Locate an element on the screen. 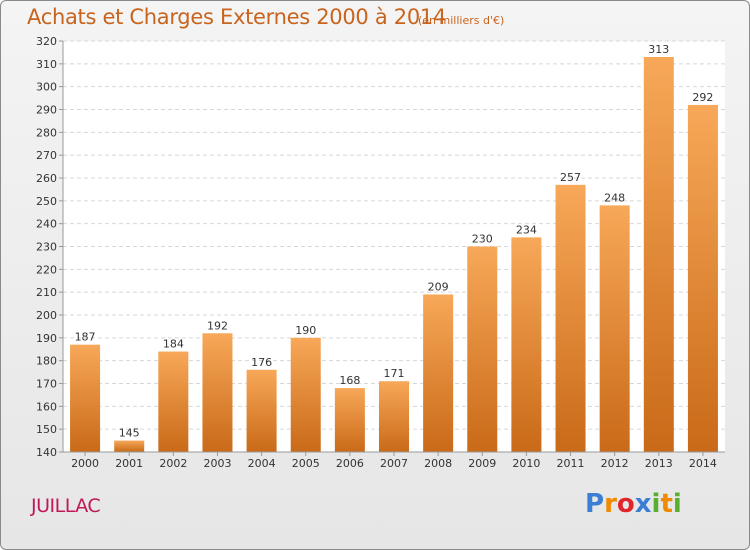  y-tick-label: 180 is located at coordinates (46, 361).